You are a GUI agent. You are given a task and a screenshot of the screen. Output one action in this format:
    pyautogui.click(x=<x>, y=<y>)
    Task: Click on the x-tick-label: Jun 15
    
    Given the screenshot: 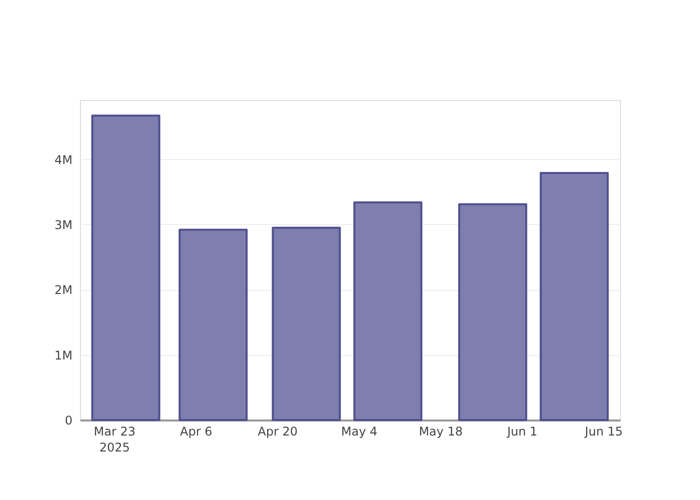 What is the action you would take?
    pyautogui.click(x=603, y=431)
    